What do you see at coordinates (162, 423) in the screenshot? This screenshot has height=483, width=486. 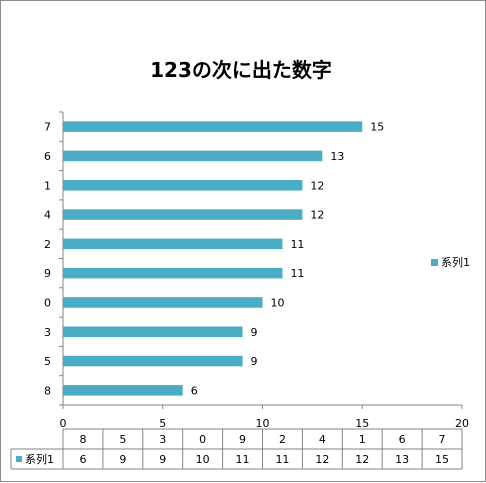 I see `x-tick-label: 5` at bounding box center [162, 423].